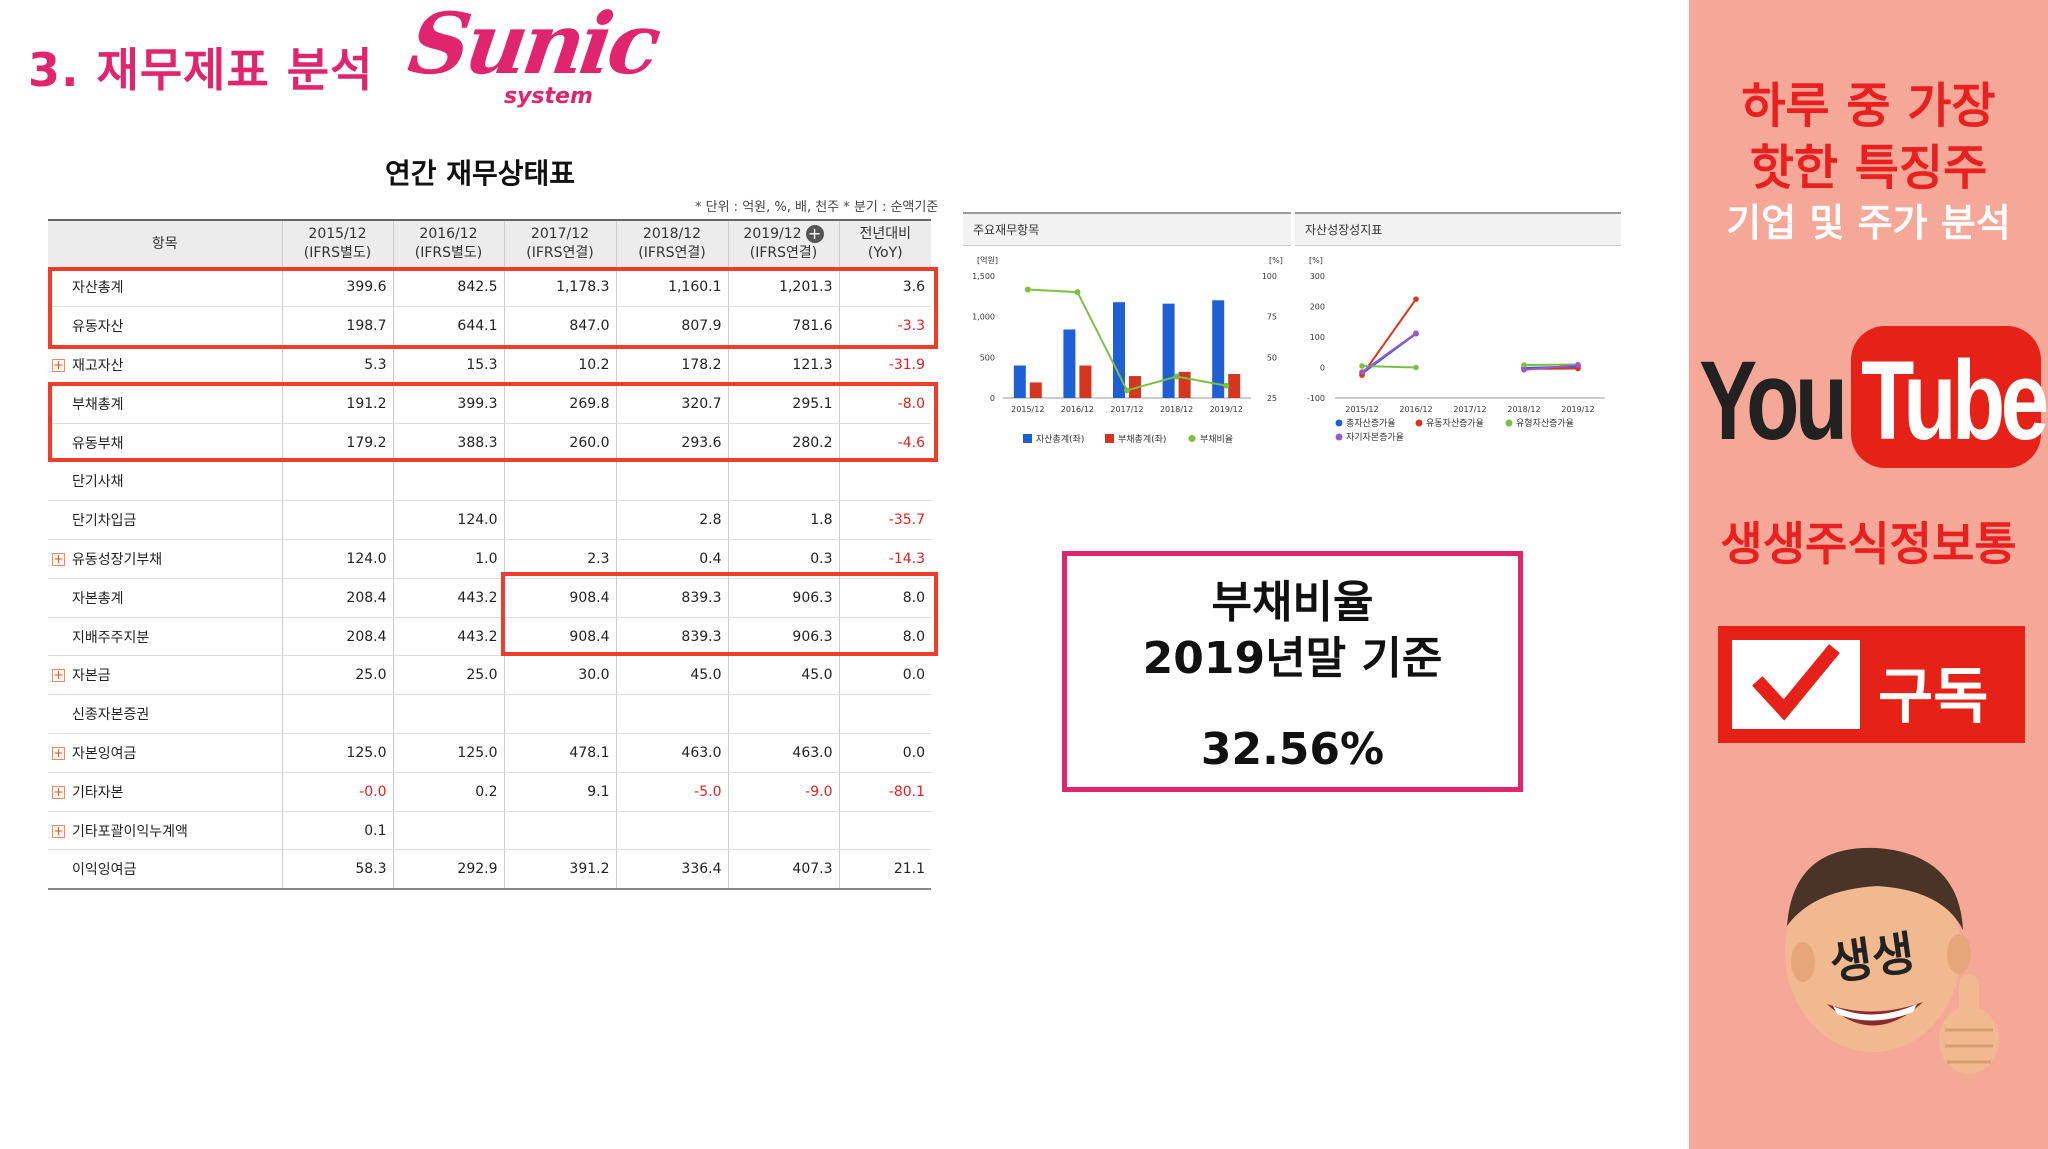 Image resolution: width=2048 pixels, height=1149 pixels. I want to click on chart1-ratio-point, so click(1226, 385).